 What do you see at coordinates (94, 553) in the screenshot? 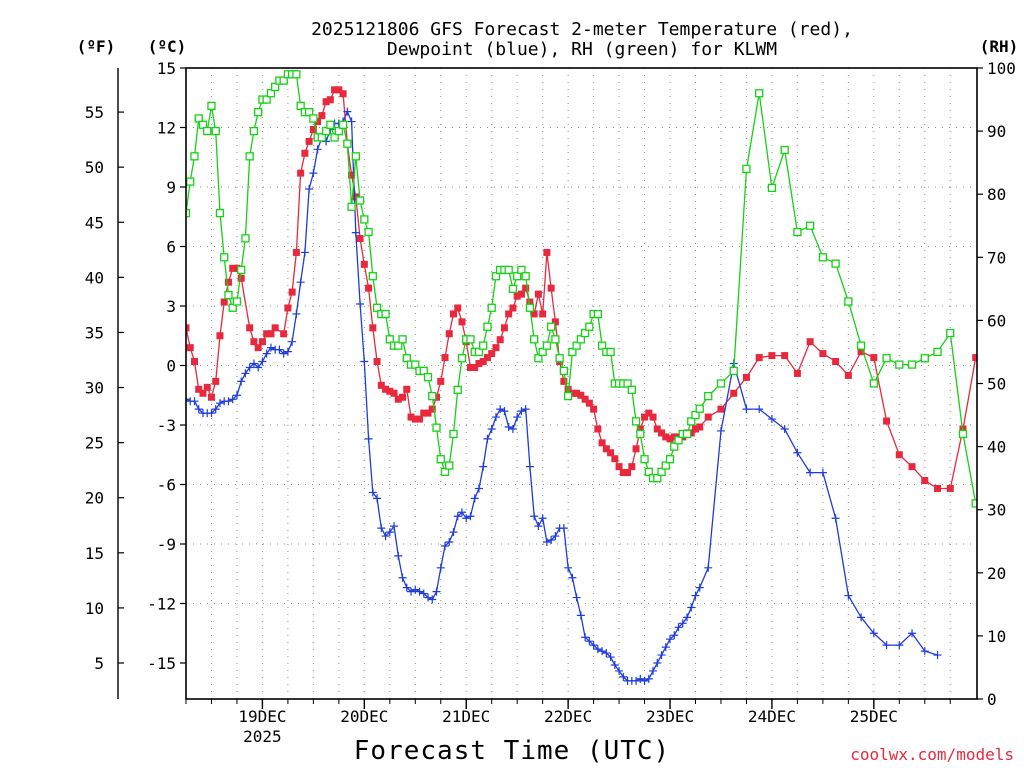
I see `fahrenheit-tick-label: 15` at bounding box center [94, 553].